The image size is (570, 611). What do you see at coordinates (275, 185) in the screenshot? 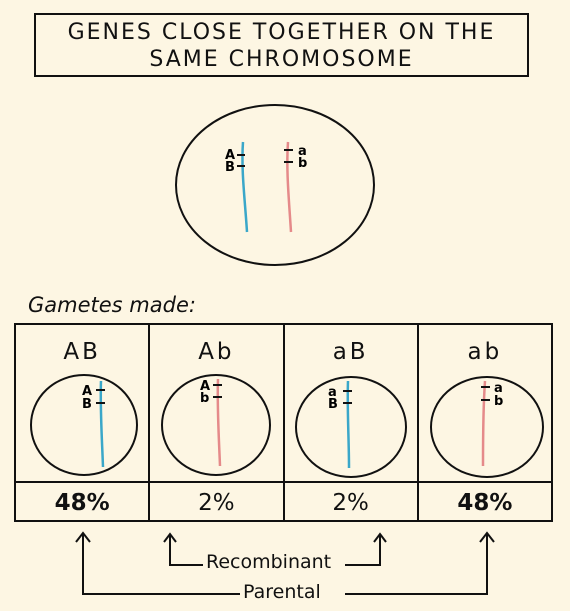
I see `parent-cell` at bounding box center [275, 185].